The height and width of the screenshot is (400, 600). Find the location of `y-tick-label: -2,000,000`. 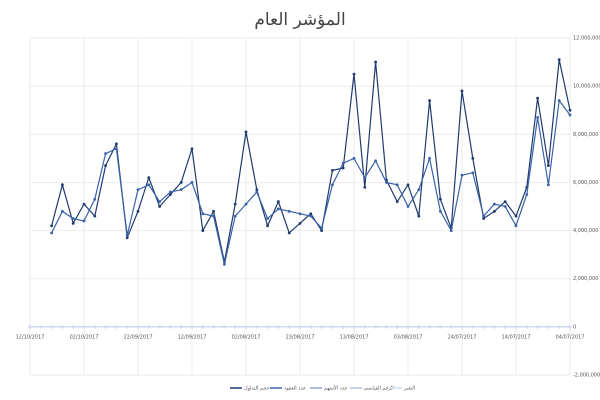

y-tick-label: -2,000,000 is located at coordinates (586, 376).